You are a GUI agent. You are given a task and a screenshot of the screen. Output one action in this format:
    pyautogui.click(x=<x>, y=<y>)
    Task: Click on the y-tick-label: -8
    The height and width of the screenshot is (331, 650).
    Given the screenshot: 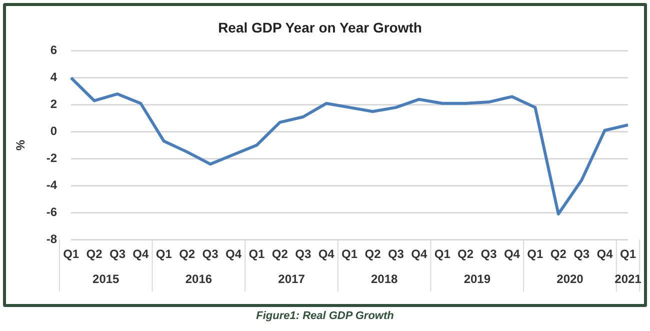 What is the action you would take?
    pyautogui.click(x=52, y=239)
    